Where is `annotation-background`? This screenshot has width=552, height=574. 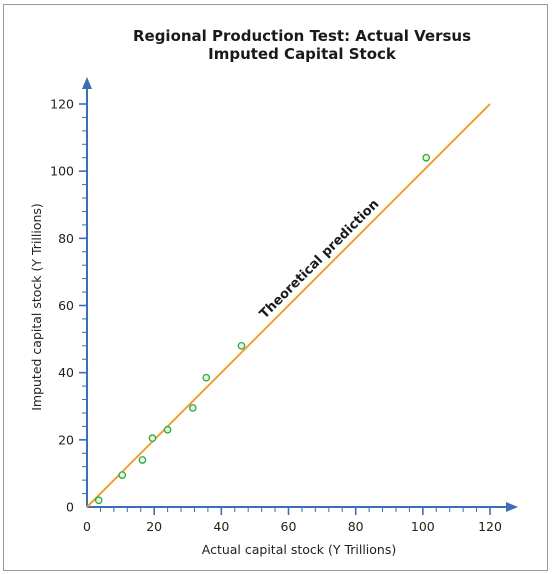 annotation-background is located at coordinates (319, 259).